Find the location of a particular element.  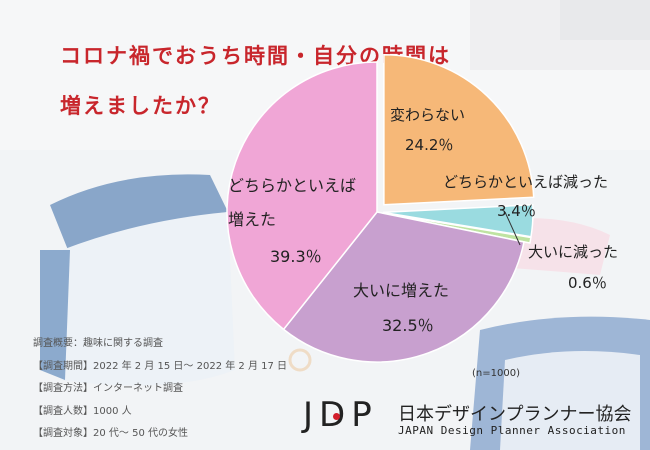

label-greatly-increased: 大いに増えた is located at coordinates (401, 290).